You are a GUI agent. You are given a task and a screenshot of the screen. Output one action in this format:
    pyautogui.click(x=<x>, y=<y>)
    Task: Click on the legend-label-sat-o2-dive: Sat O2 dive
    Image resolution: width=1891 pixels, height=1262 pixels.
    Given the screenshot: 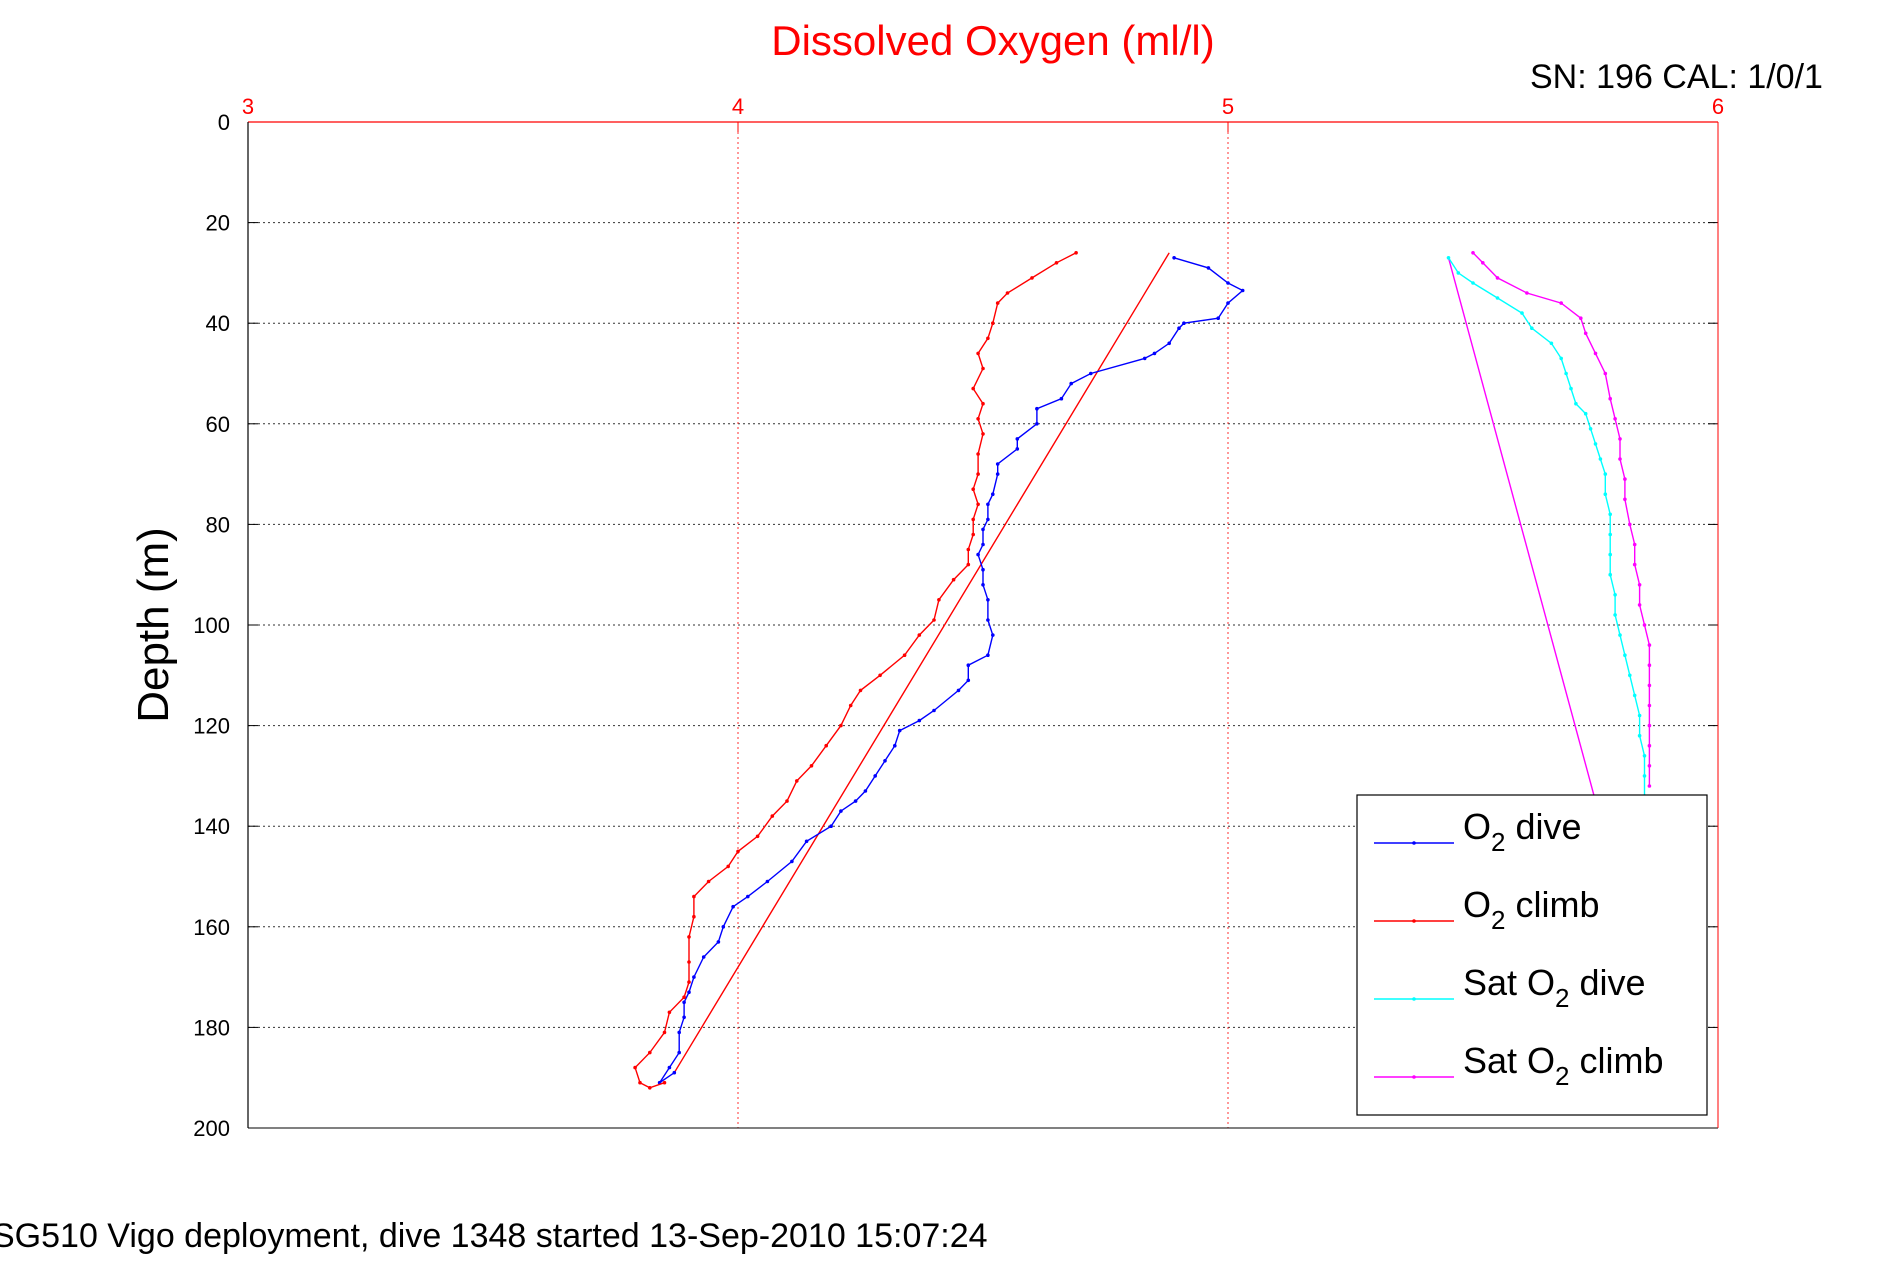 What is the action you would take?
    pyautogui.click(x=1554, y=987)
    